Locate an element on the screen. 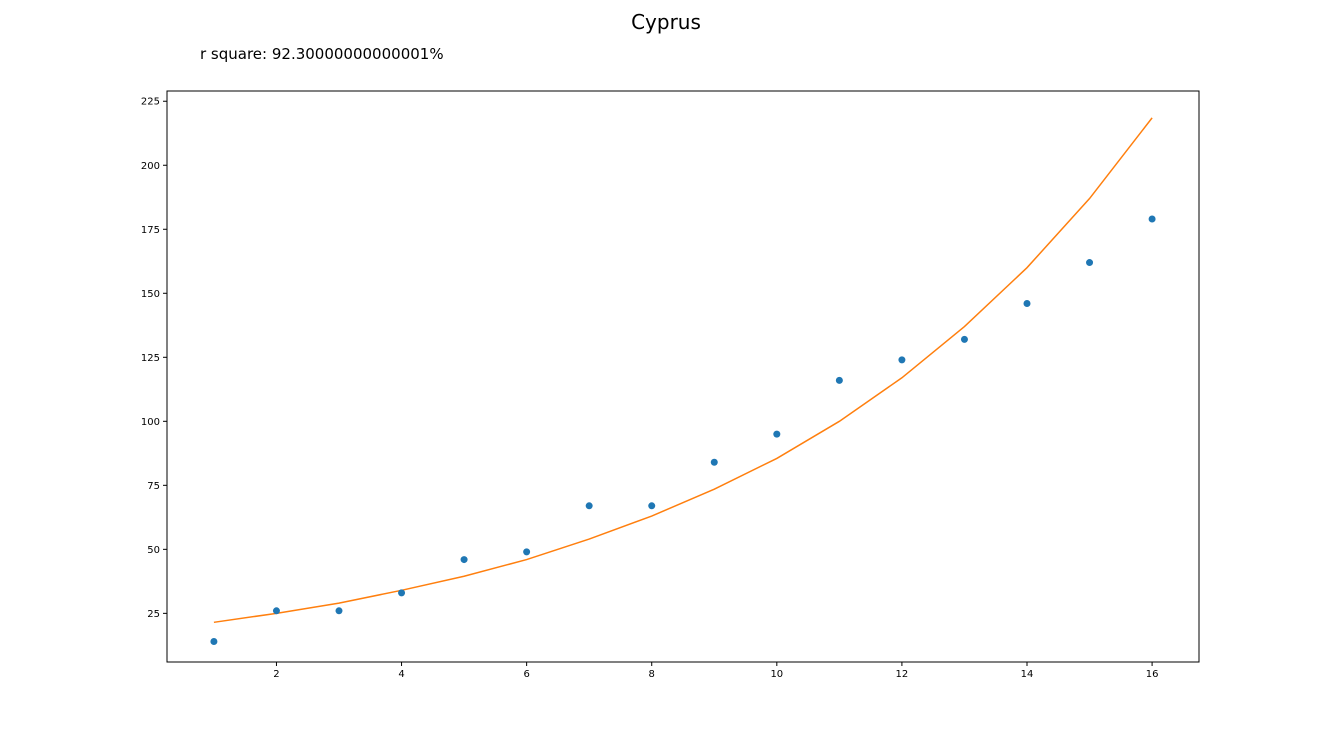 The image size is (1332, 756). y-tick-label: 75 is located at coordinates (153, 486).